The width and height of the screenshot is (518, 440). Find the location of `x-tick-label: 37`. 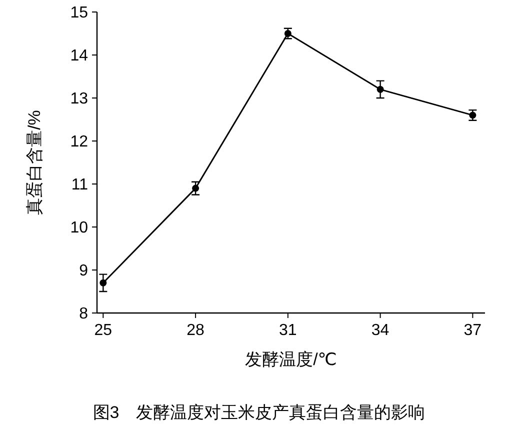

x-tick-label: 37 is located at coordinates (473, 330).